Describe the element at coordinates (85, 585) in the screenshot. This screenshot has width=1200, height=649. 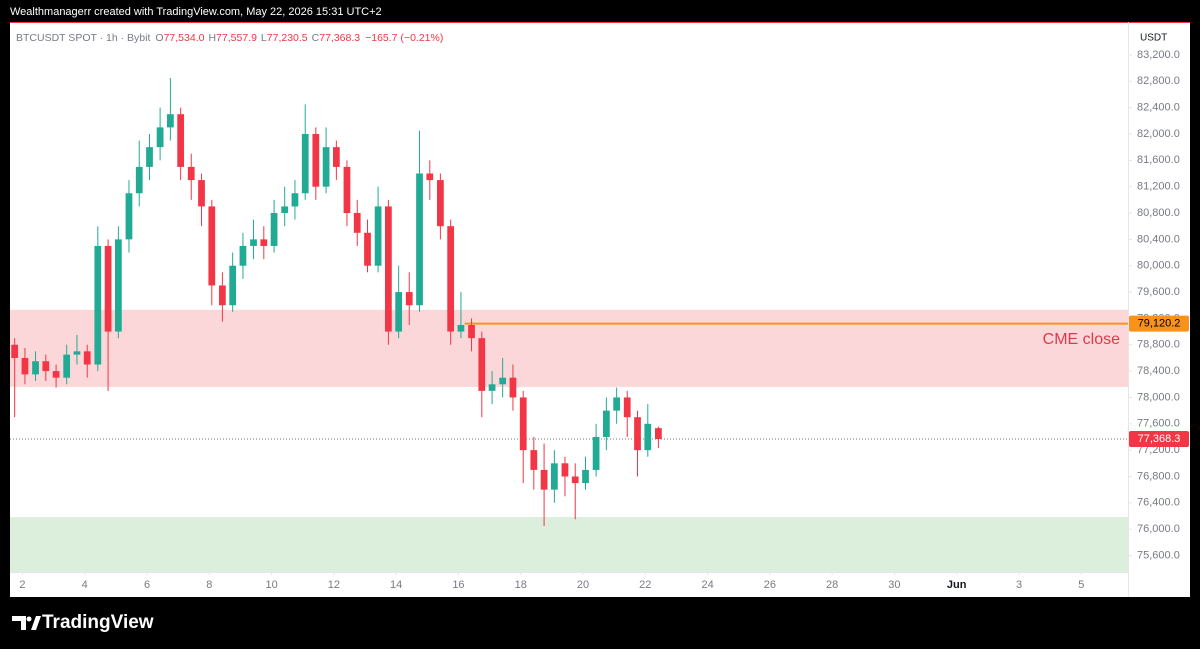
I see `x-tick-label: 4` at that location.